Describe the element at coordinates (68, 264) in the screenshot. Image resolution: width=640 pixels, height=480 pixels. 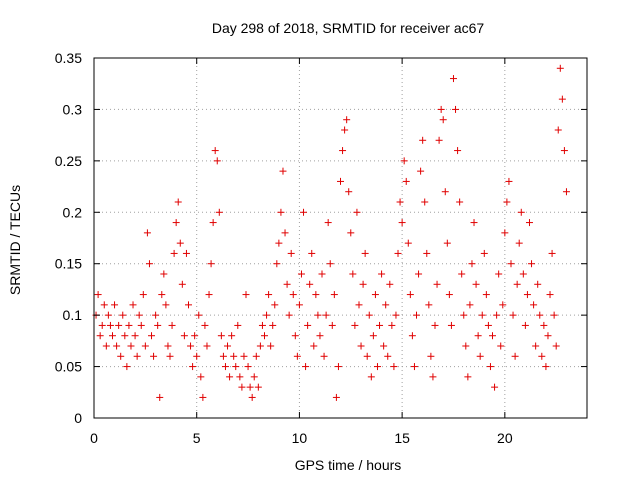
I see `y-tick-label: 0.15` at that location.